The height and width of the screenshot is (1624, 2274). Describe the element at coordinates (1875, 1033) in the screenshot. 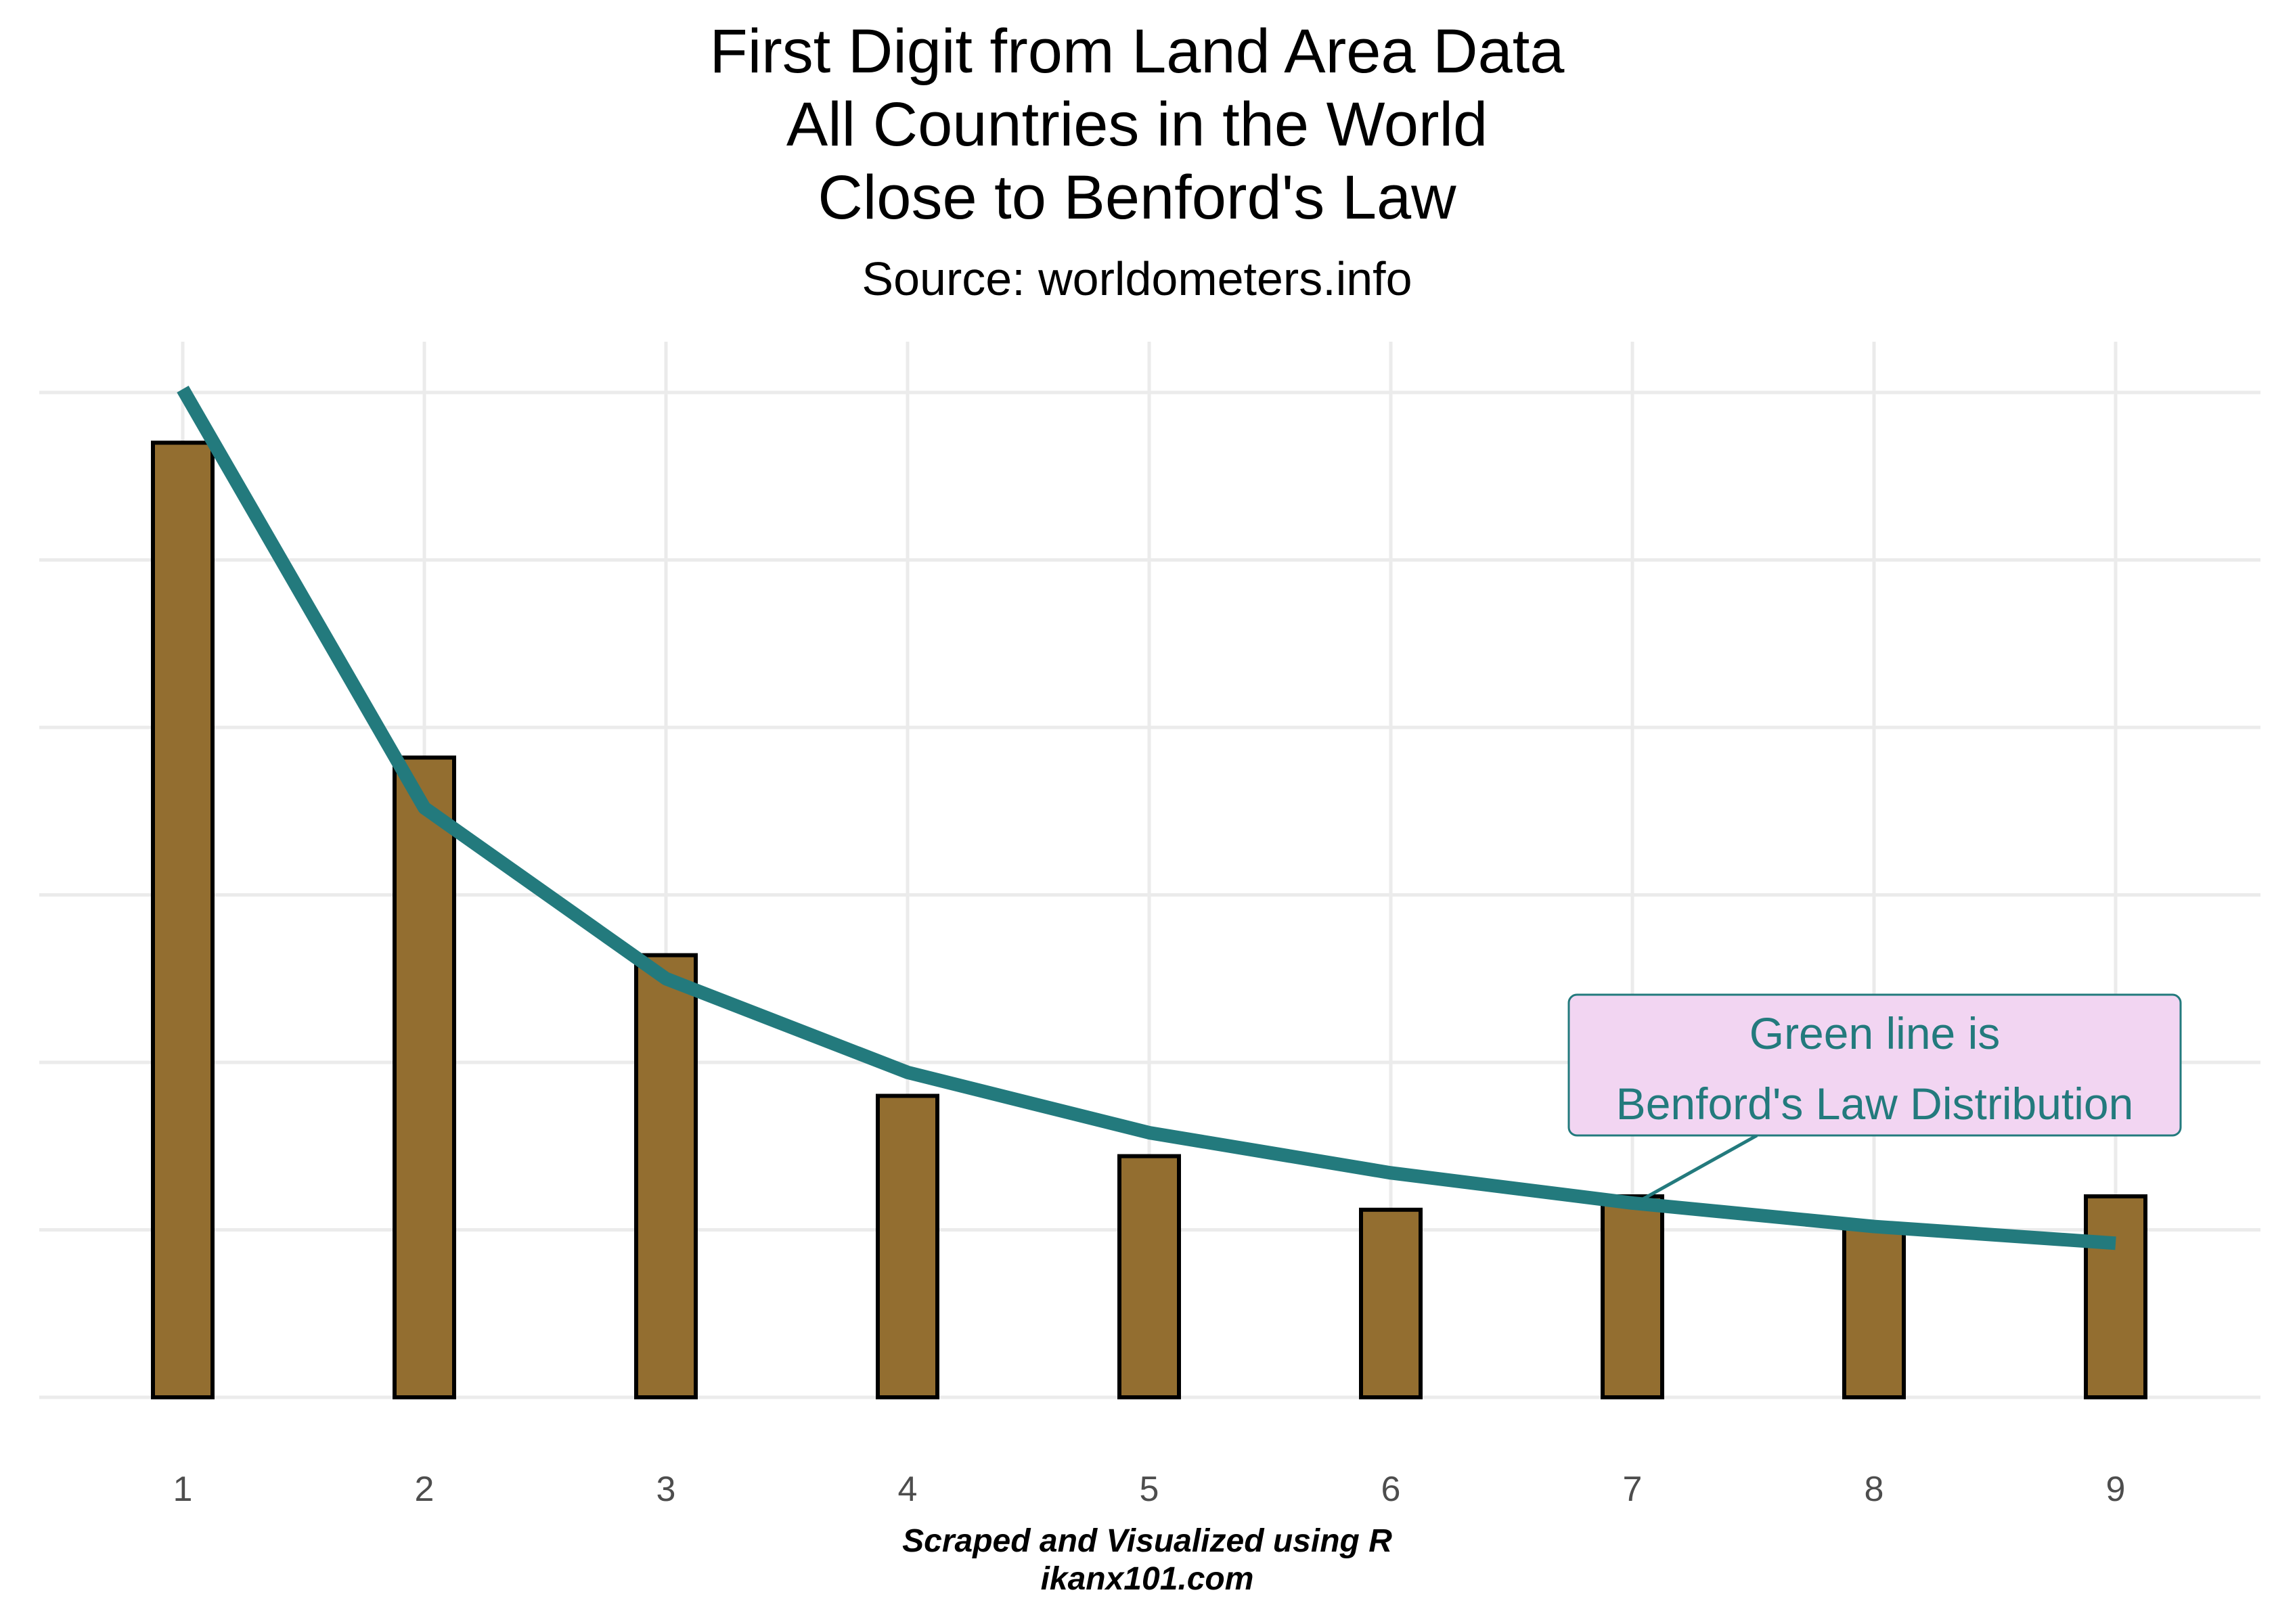

I see `annotation-text-line: Green line is` at that location.